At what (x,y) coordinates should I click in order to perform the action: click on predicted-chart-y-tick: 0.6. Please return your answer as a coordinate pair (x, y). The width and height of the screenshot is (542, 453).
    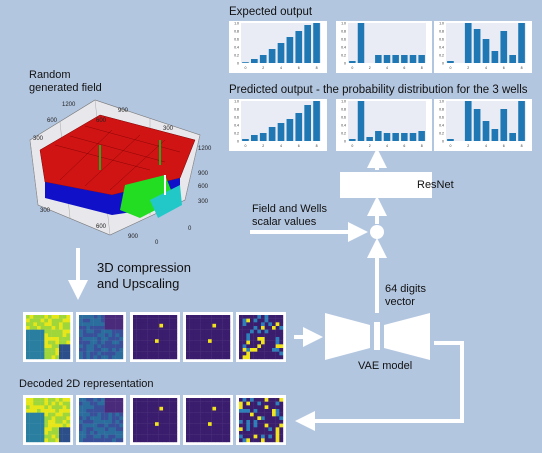
    Looking at the image, I should click on (343, 118).